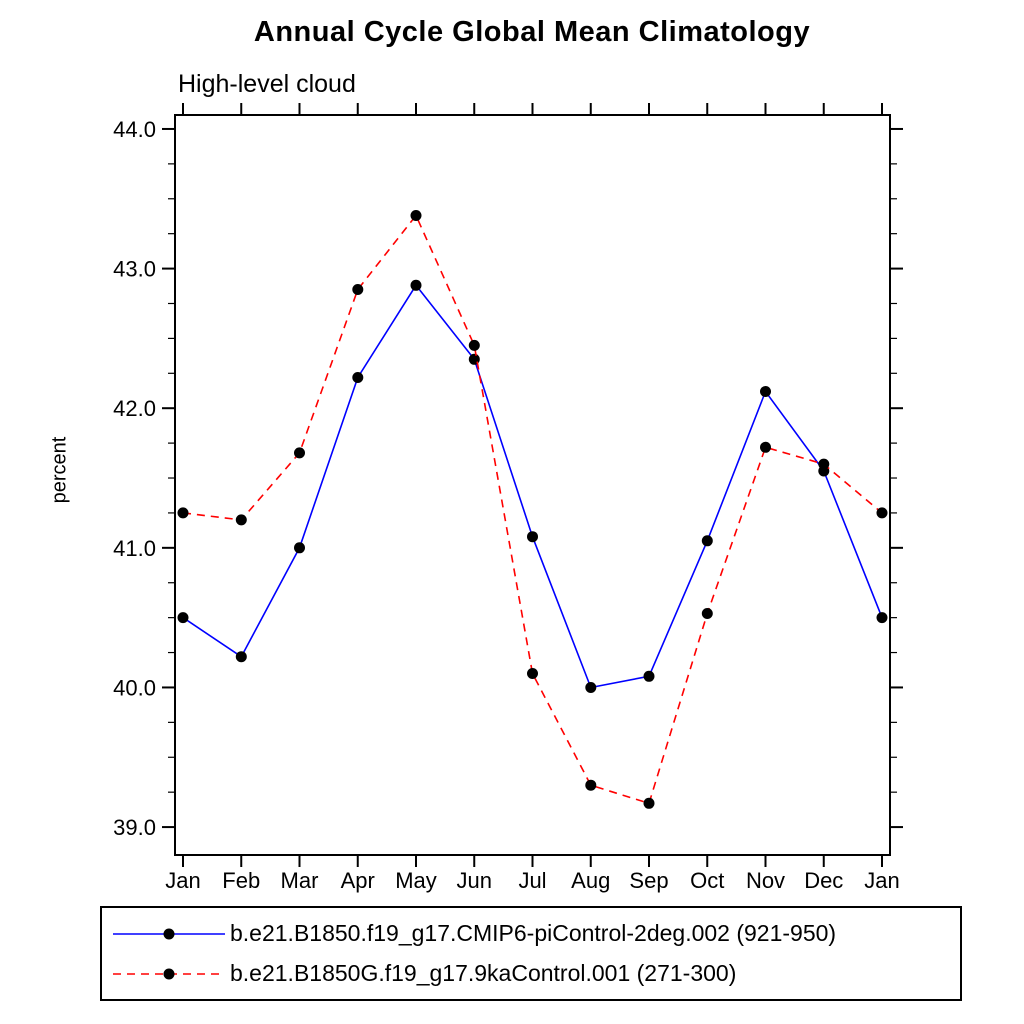 The height and width of the screenshot is (1024, 1024). Describe the element at coordinates (590, 880) in the screenshot. I see `x-tick-label: Aug` at that location.